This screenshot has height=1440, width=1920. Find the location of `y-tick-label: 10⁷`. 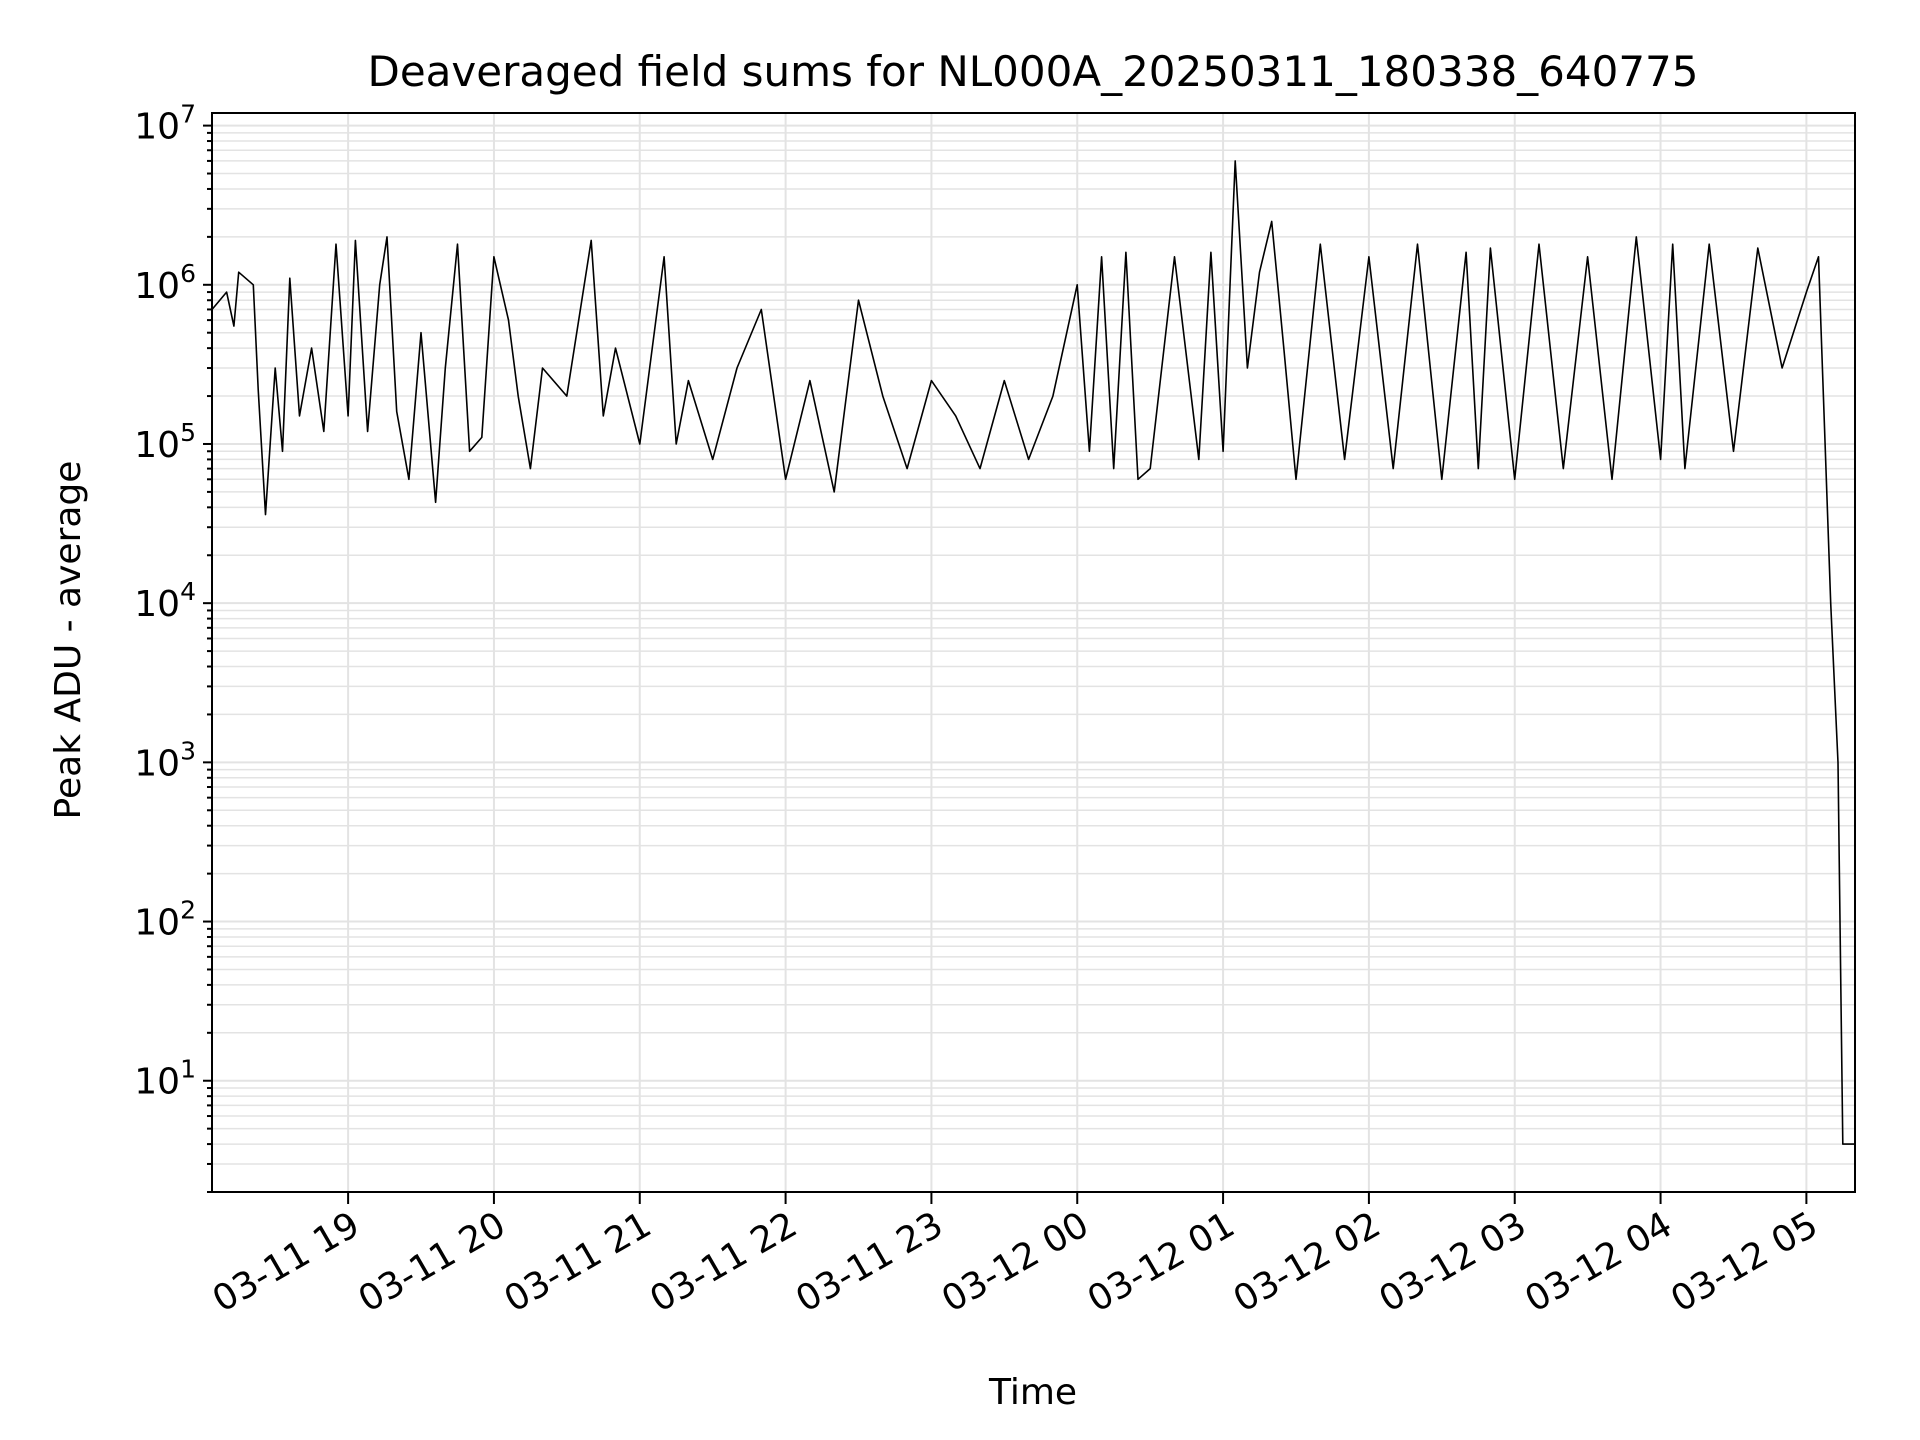

y-tick-label: 10⁷ is located at coordinates (165, 124).